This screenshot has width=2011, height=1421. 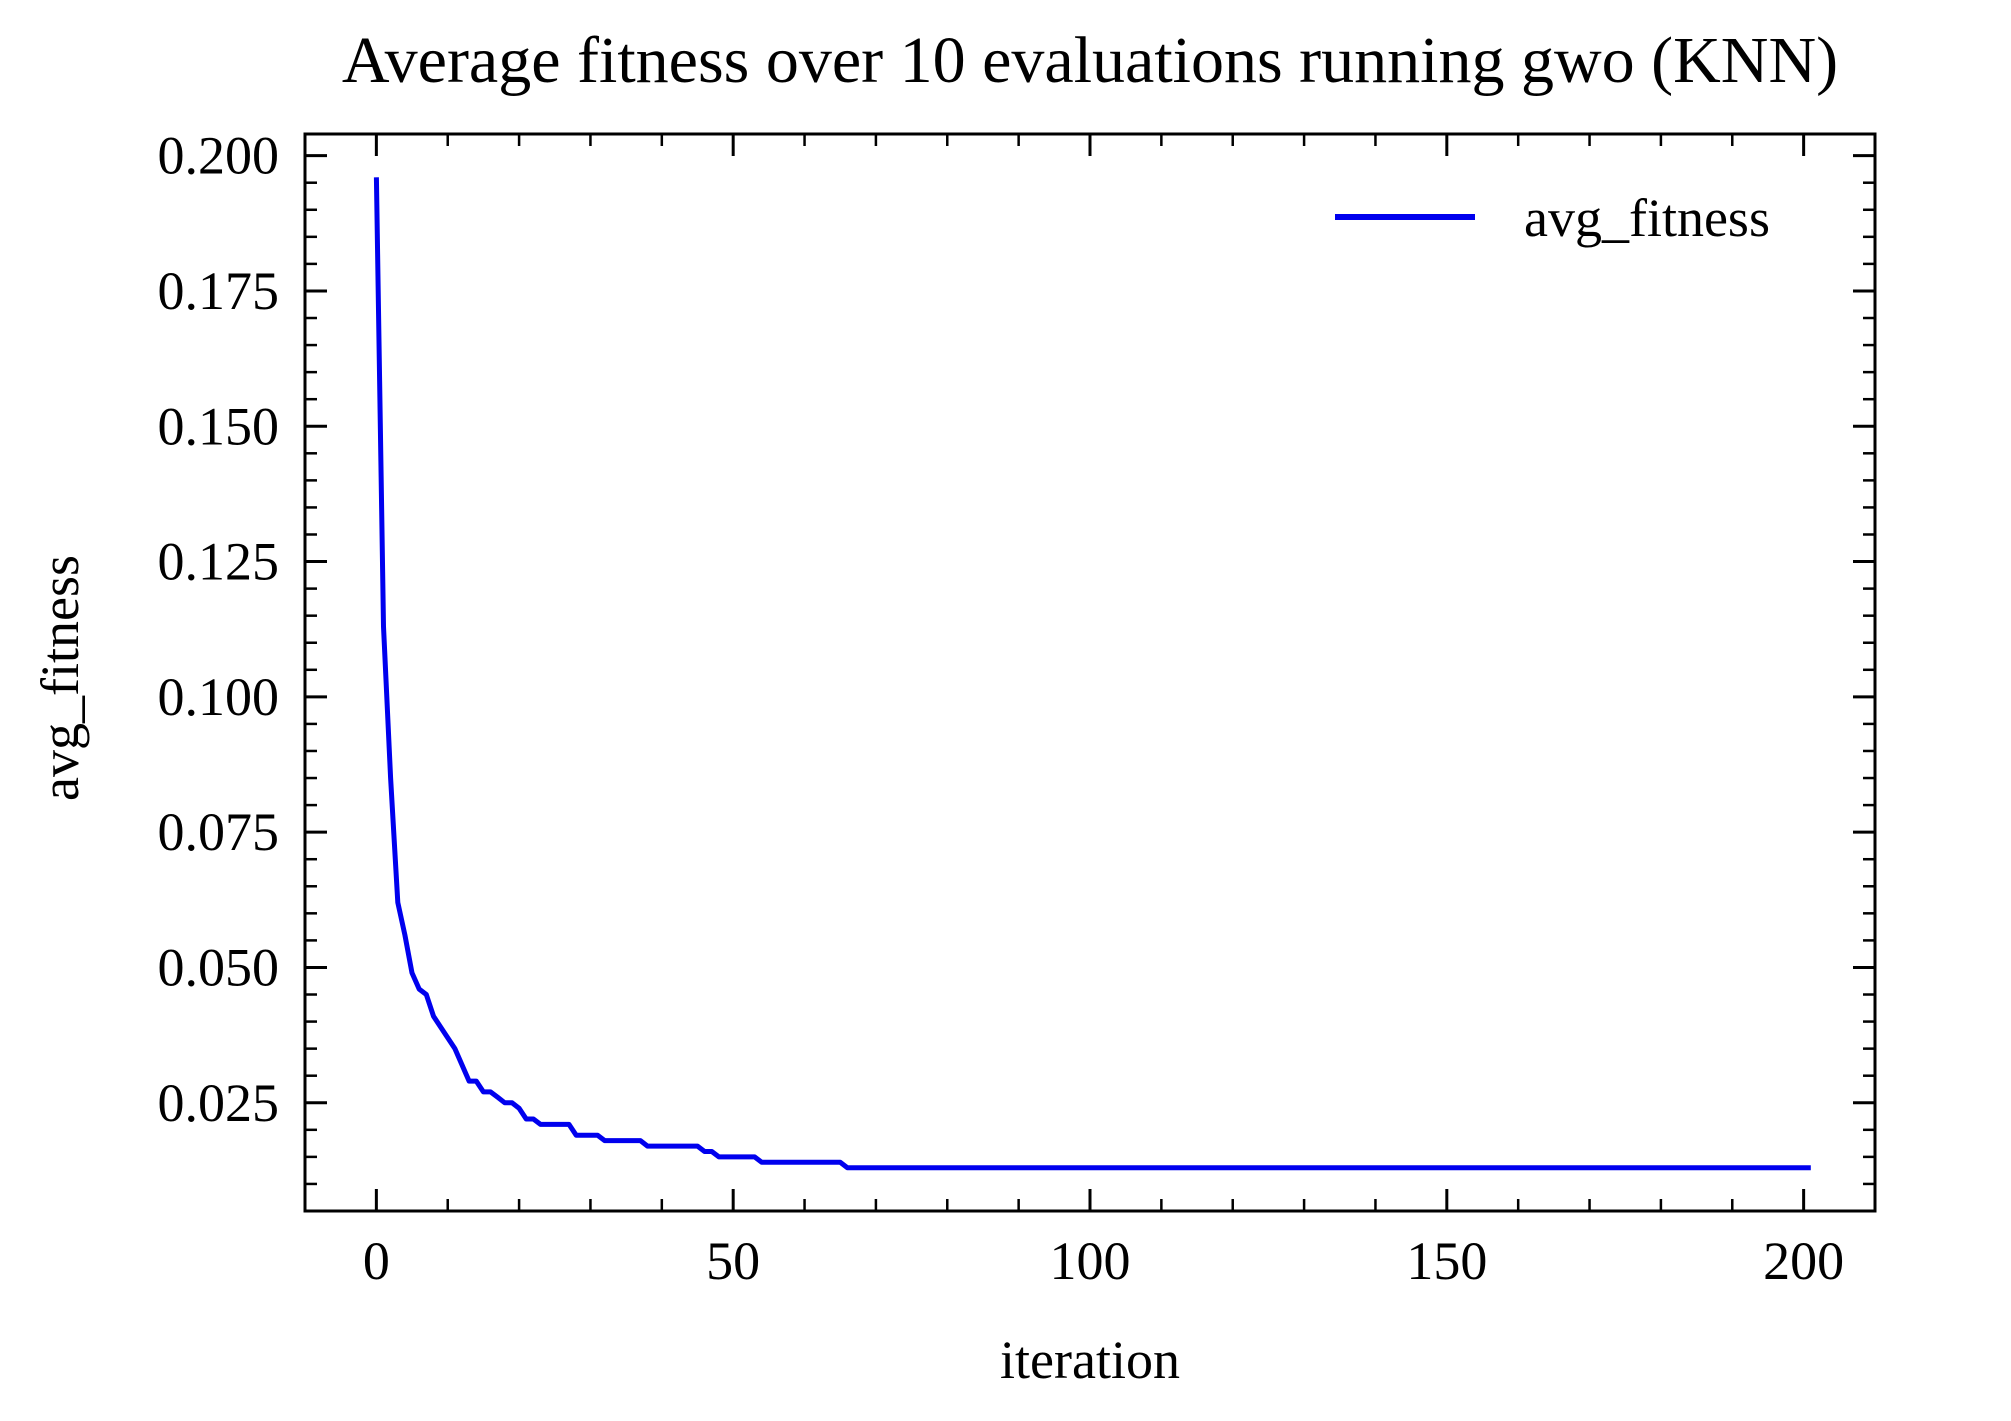 I want to click on x-tick-label: 100, so click(x=1090, y=1261).